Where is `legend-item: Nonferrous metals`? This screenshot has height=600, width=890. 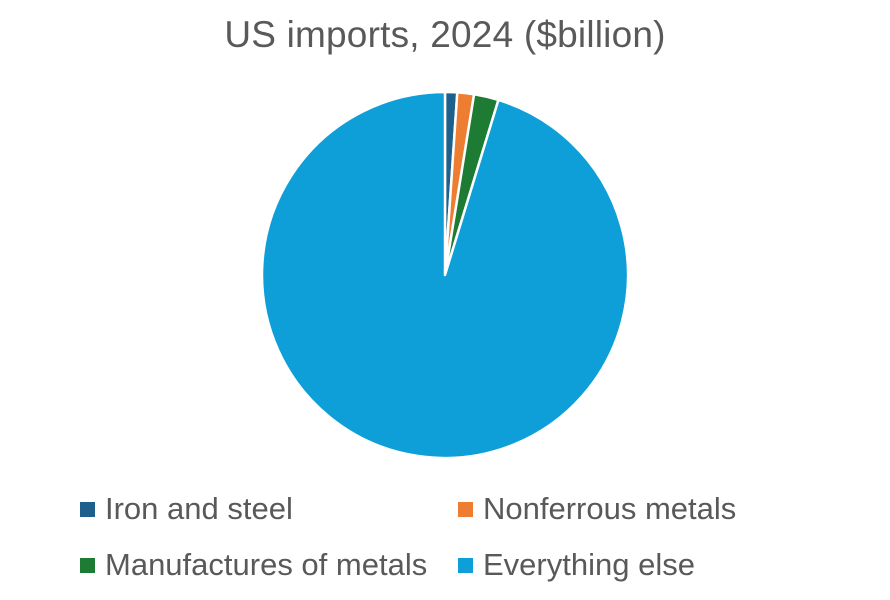
legend-item: Nonferrous metals is located at coordinates (597, 509).